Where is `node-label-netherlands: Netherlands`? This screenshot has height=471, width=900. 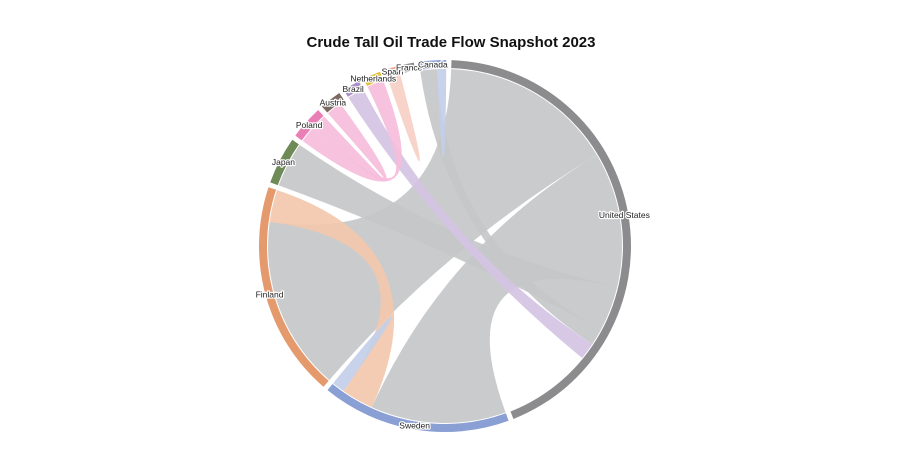
node-label-netherlands: Netherlands is located at coordinates (373, 79).